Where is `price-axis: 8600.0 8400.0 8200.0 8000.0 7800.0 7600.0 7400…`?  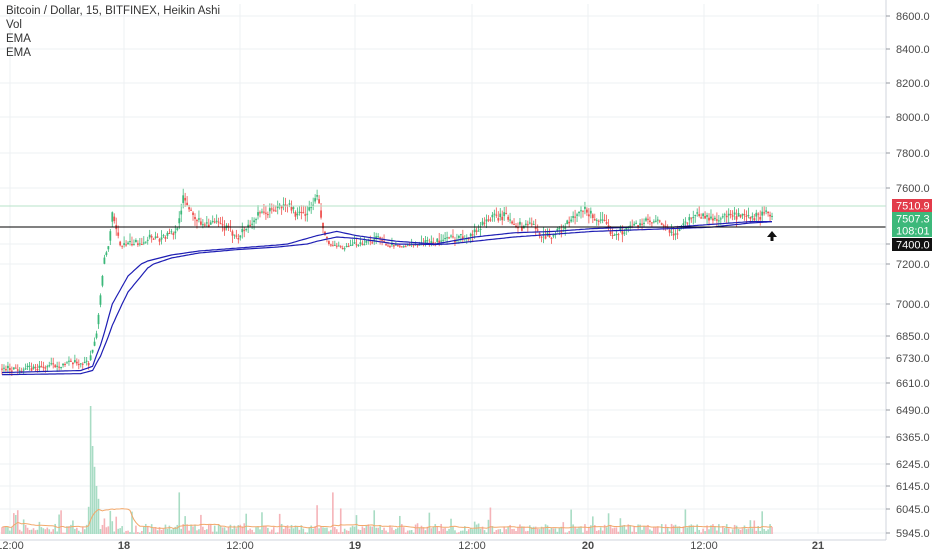 price-axis: 8600.0 8400.0 8200.0 8000.0 7800.0 7600.0 7400… is located at coordinates (907, 270).